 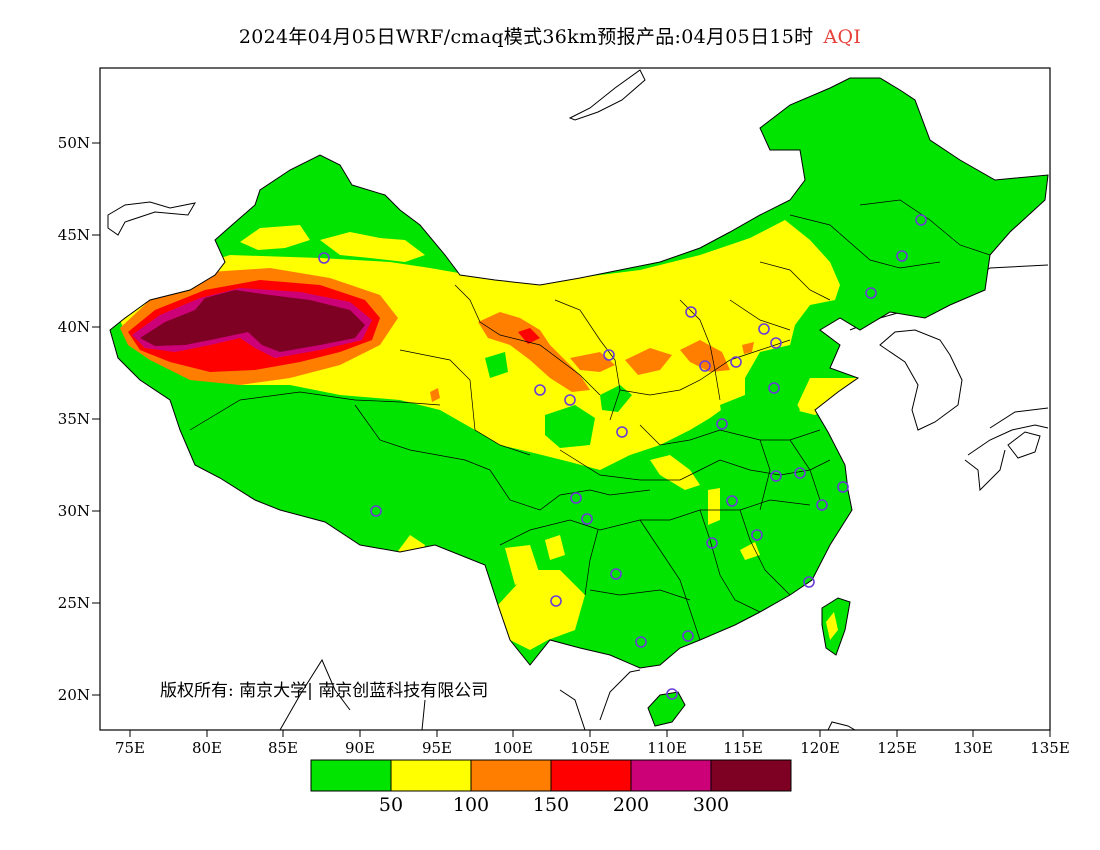 I want to click on x-tick-label: 125E, so click(x=897, y=748).